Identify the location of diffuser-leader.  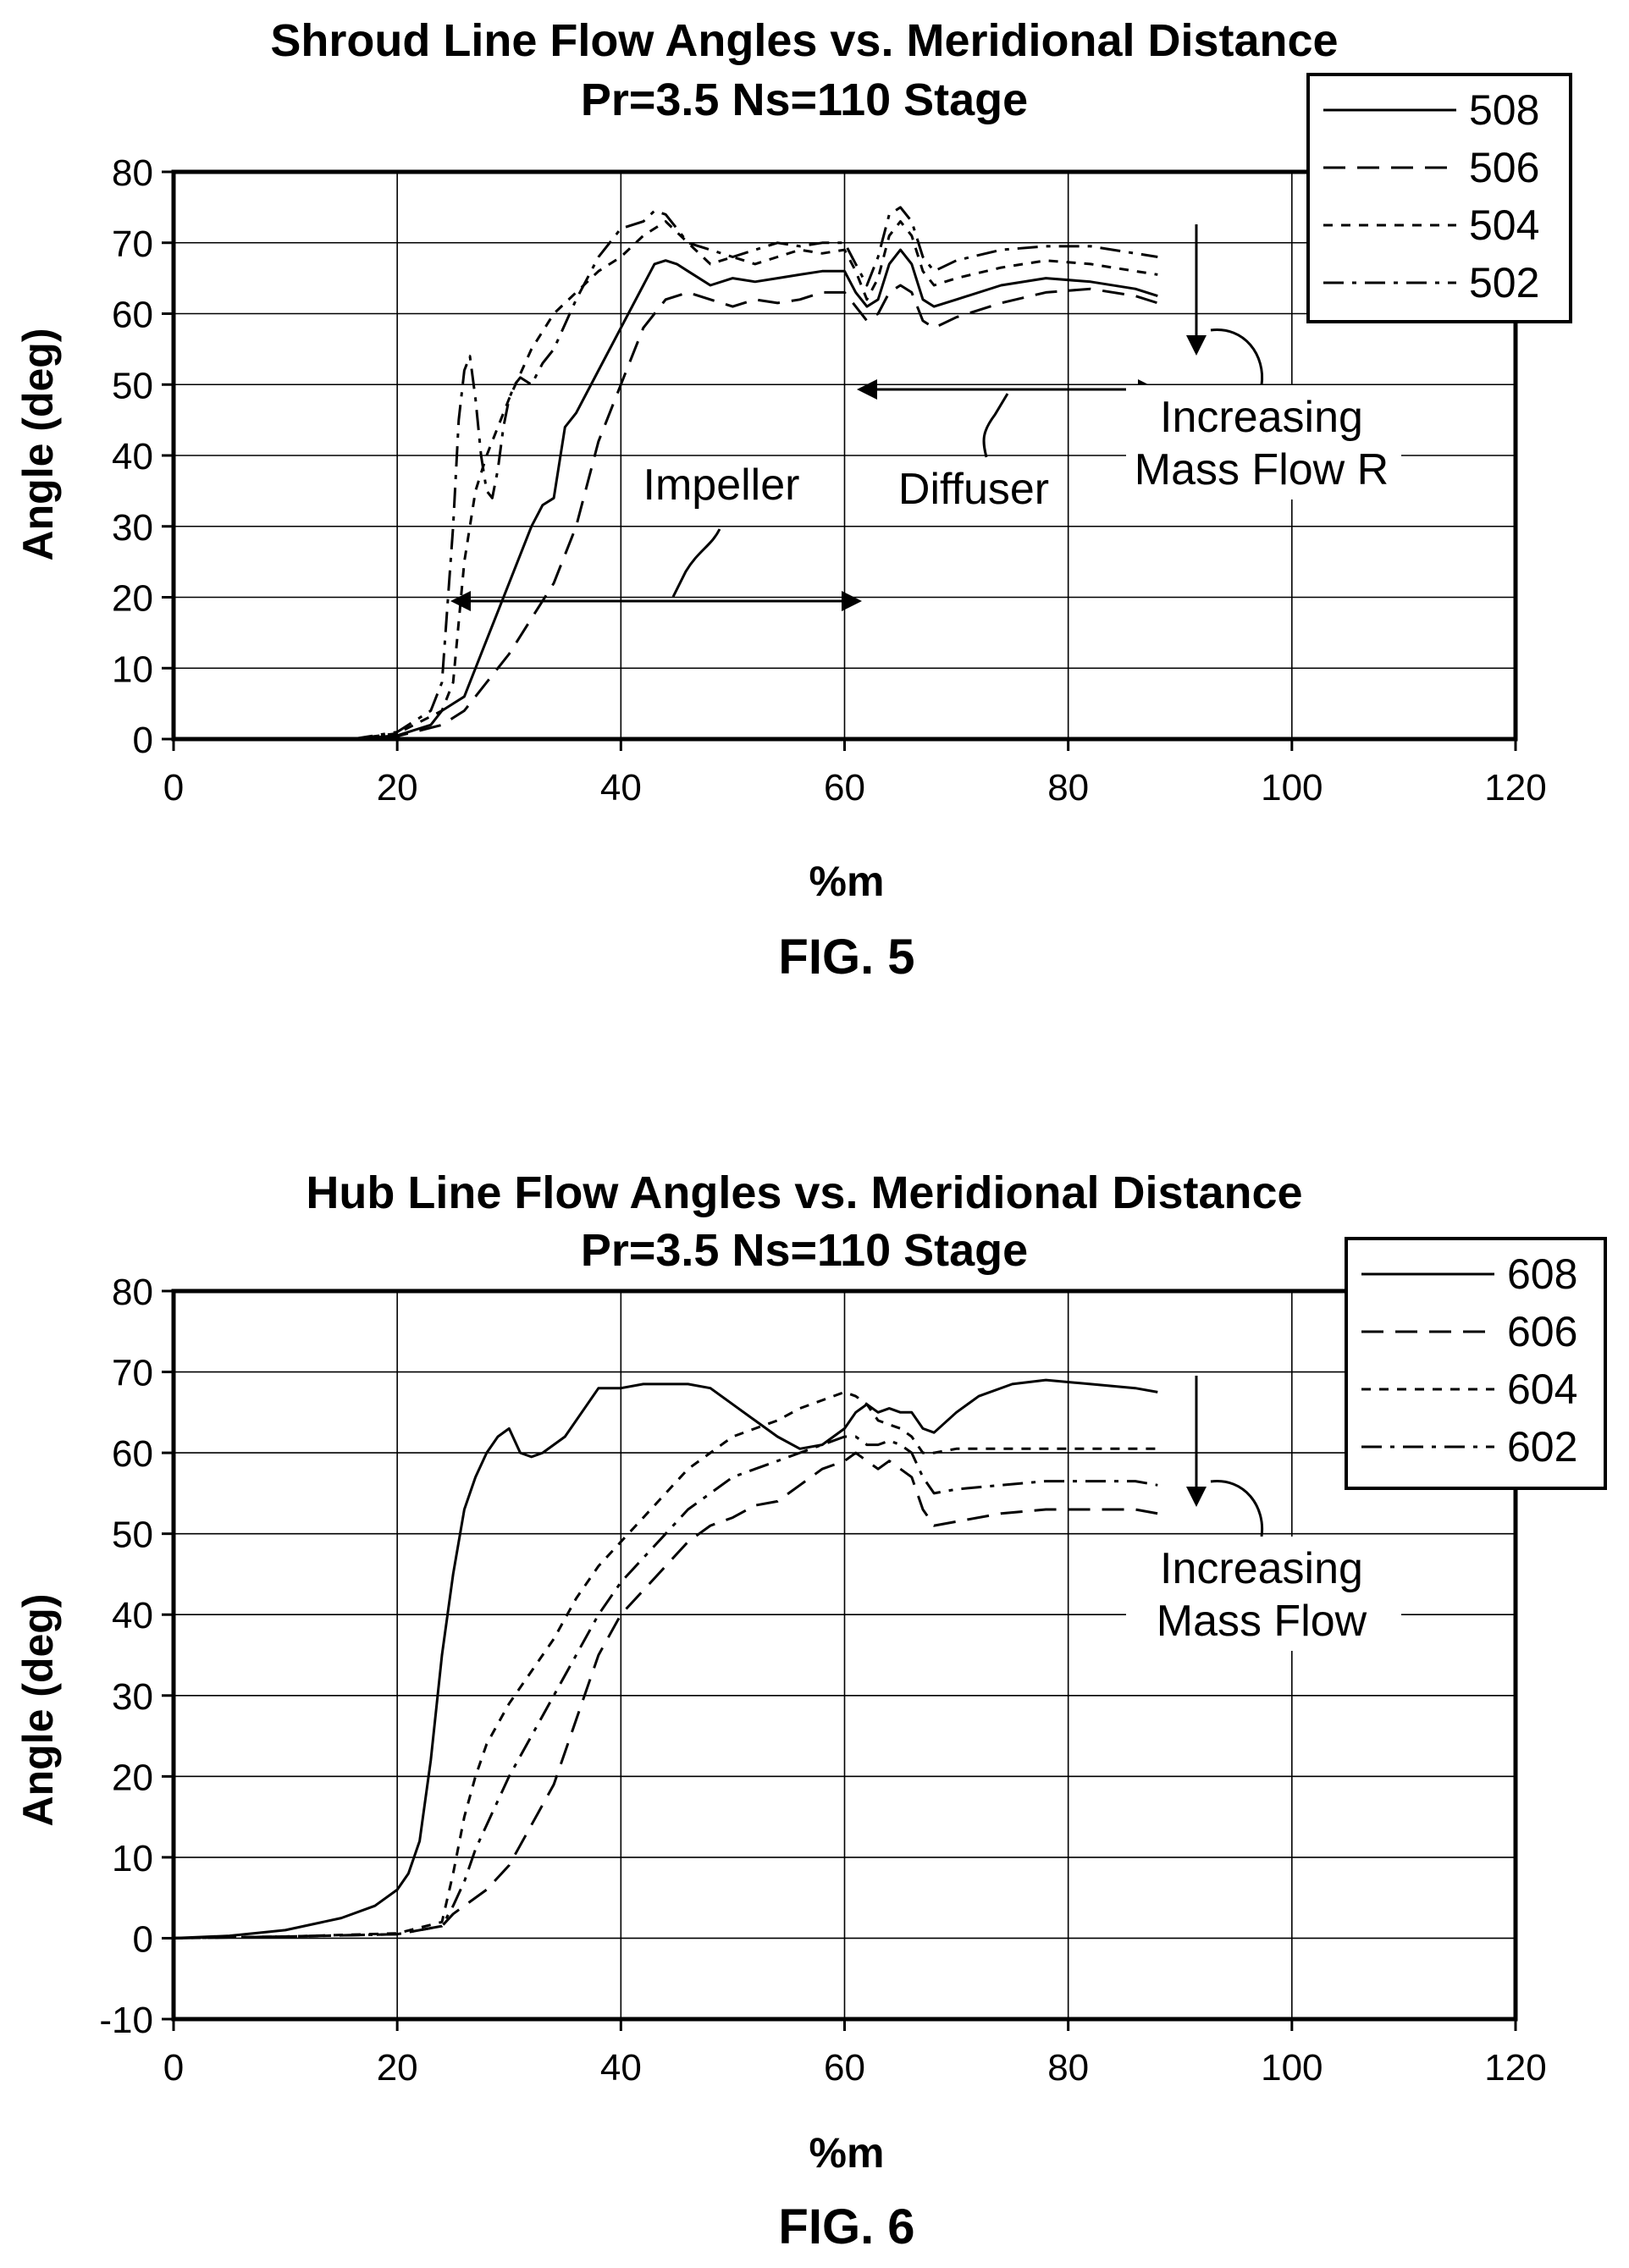
(995, 425).